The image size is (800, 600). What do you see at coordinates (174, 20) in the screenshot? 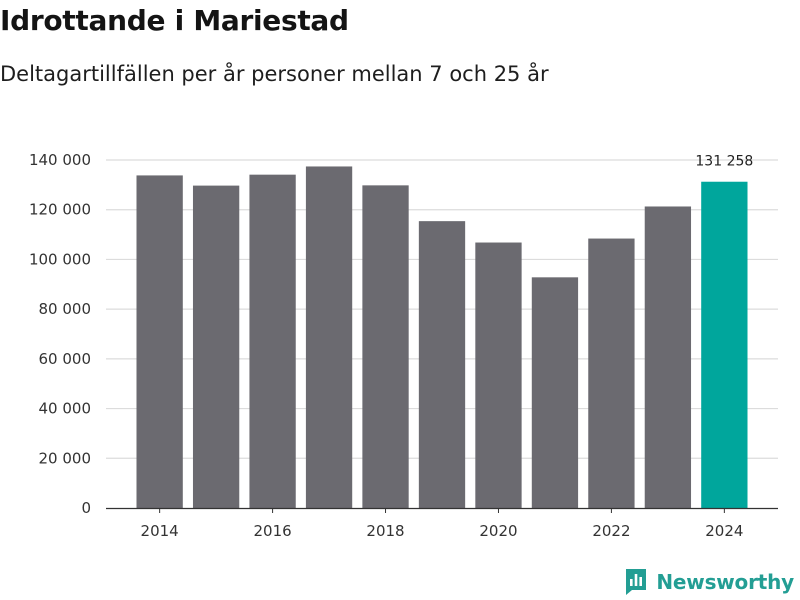
I see `chart-title: Idrottande i Mariestad` at bounding box center [174, 20].